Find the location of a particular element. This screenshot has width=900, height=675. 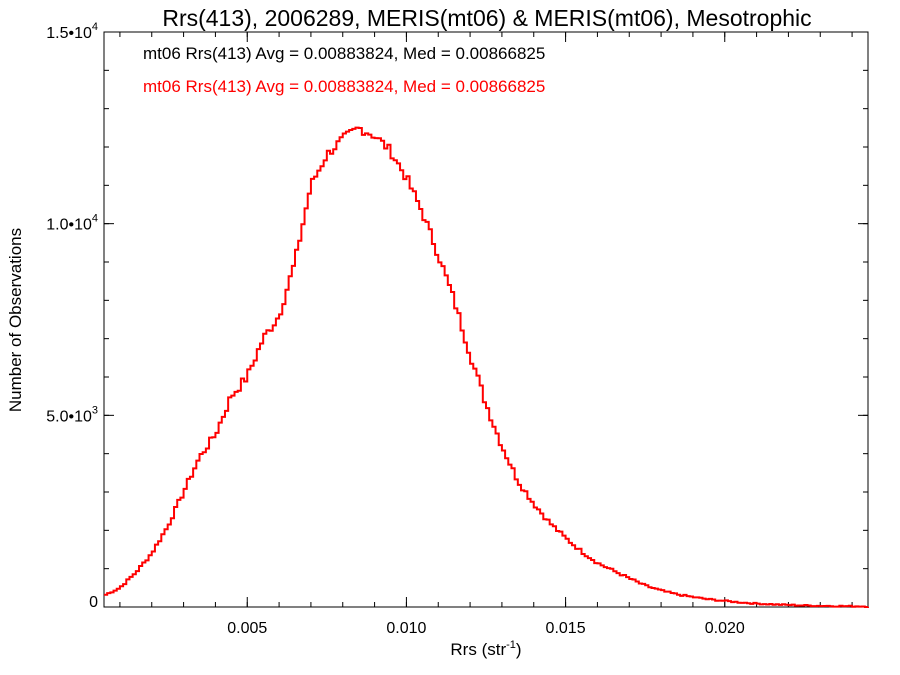

x-axis-label-sup: -1 is located at coordinates (511, 645).